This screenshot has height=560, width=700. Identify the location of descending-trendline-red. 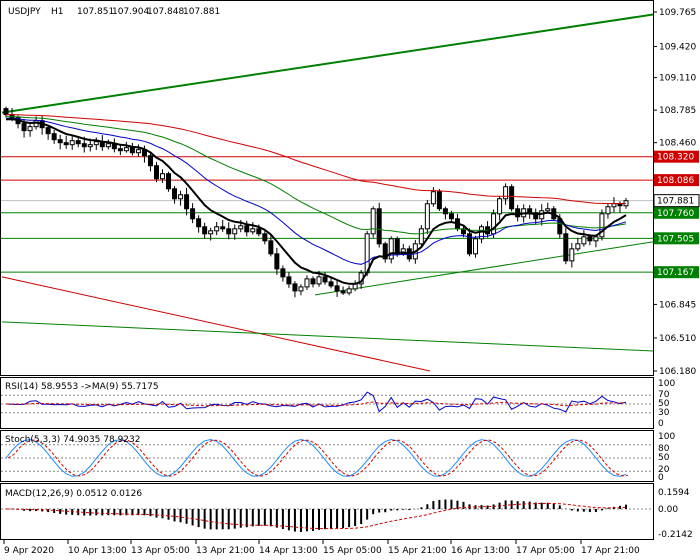
(216, 324).